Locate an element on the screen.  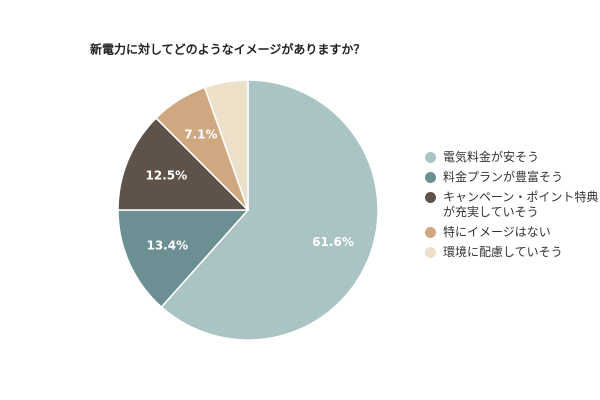
legend-label: キャンペーン・ポイント特典が充実していそう is located at coordinates (521, 204).